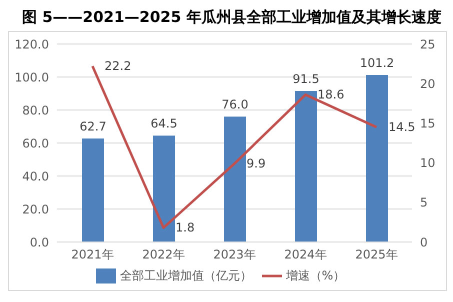 The image size is (453, 302). Describe the element at coordinates (424, 242) in the screenshot. I see `y2-tick-label: 0` at that location.